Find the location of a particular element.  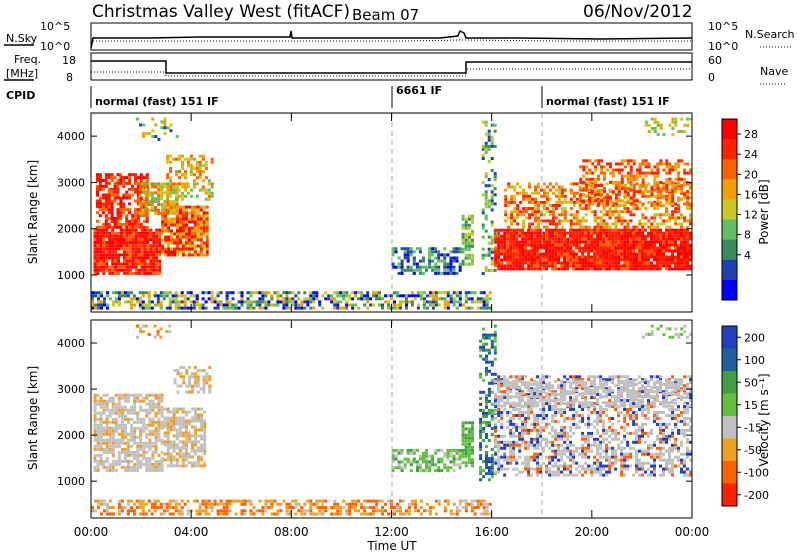

nave-tick-bottom: 0 is located at coordinates (711, 77).